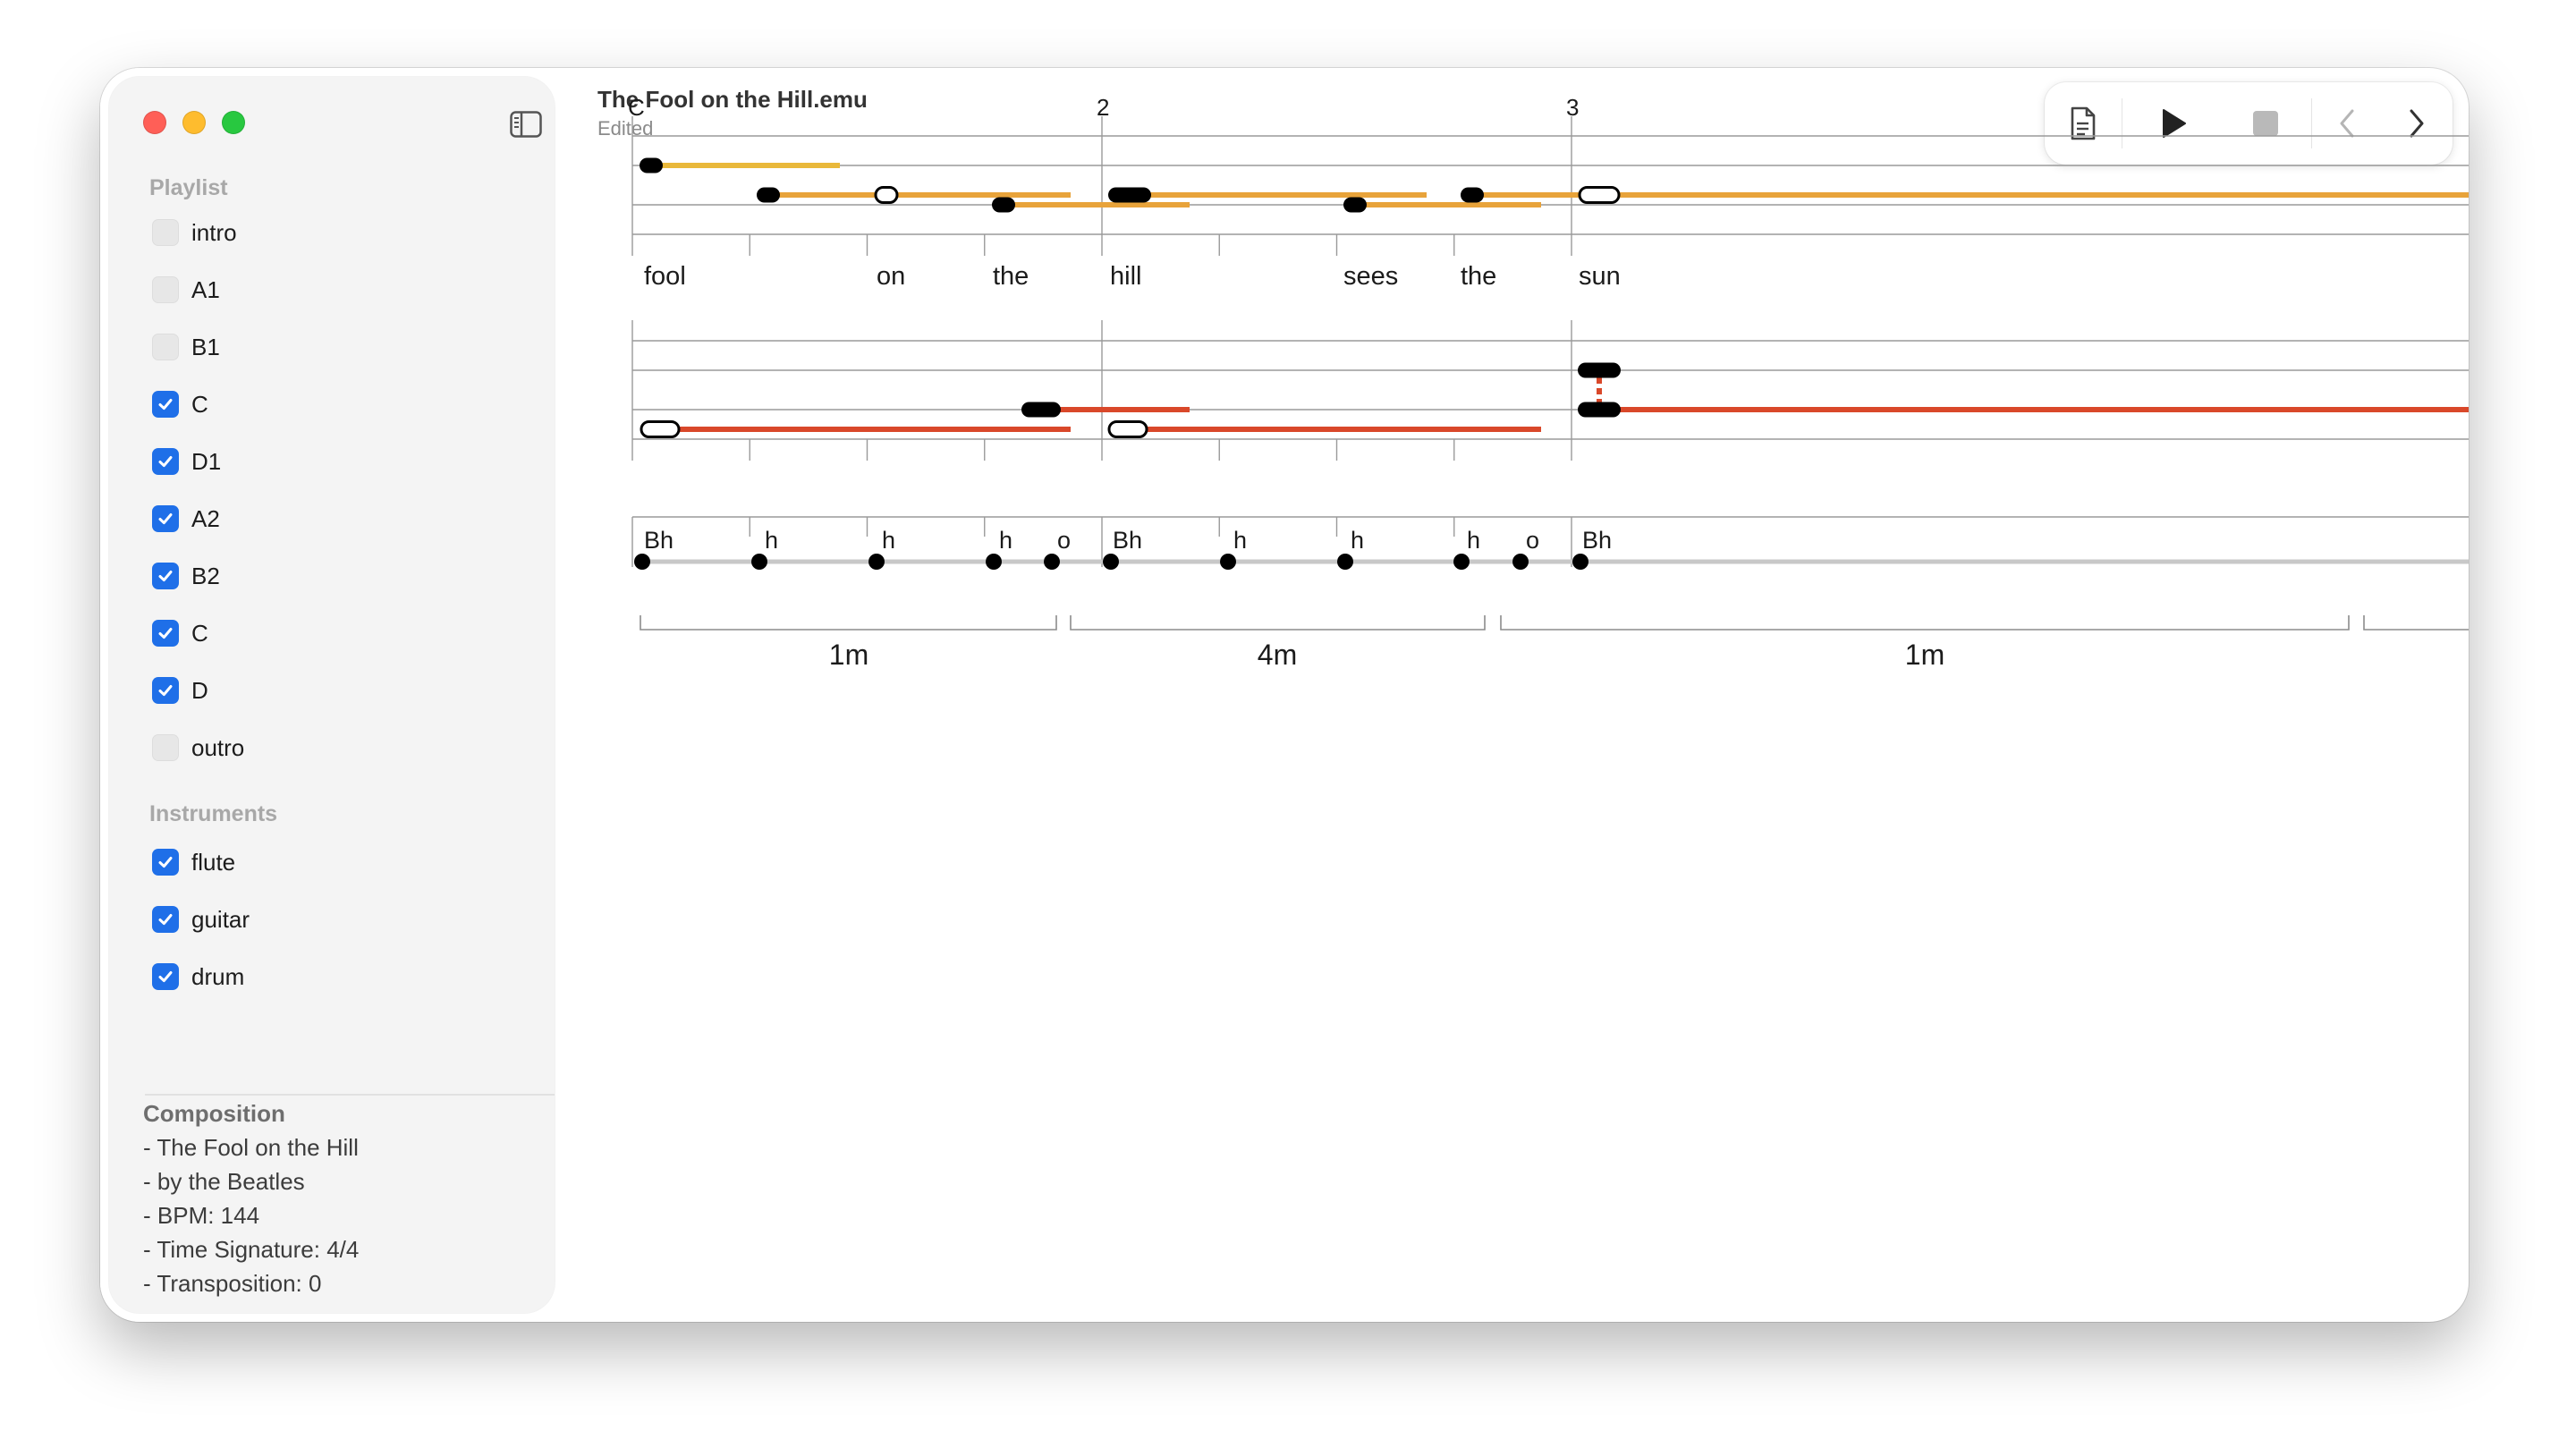 Image resolution: width=2567 pixels, height=1456 pixels. I want to click on instrument-label: guitar, so click(220, 919).